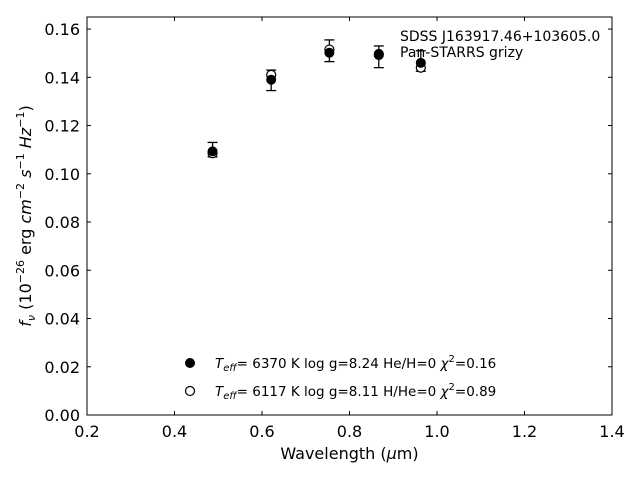 The image size is (640, 480). I want to click on legend-entry-1: Teff= 6370 K log g=8.24 He/H=0 χ2=0.16, so click(355, 364).